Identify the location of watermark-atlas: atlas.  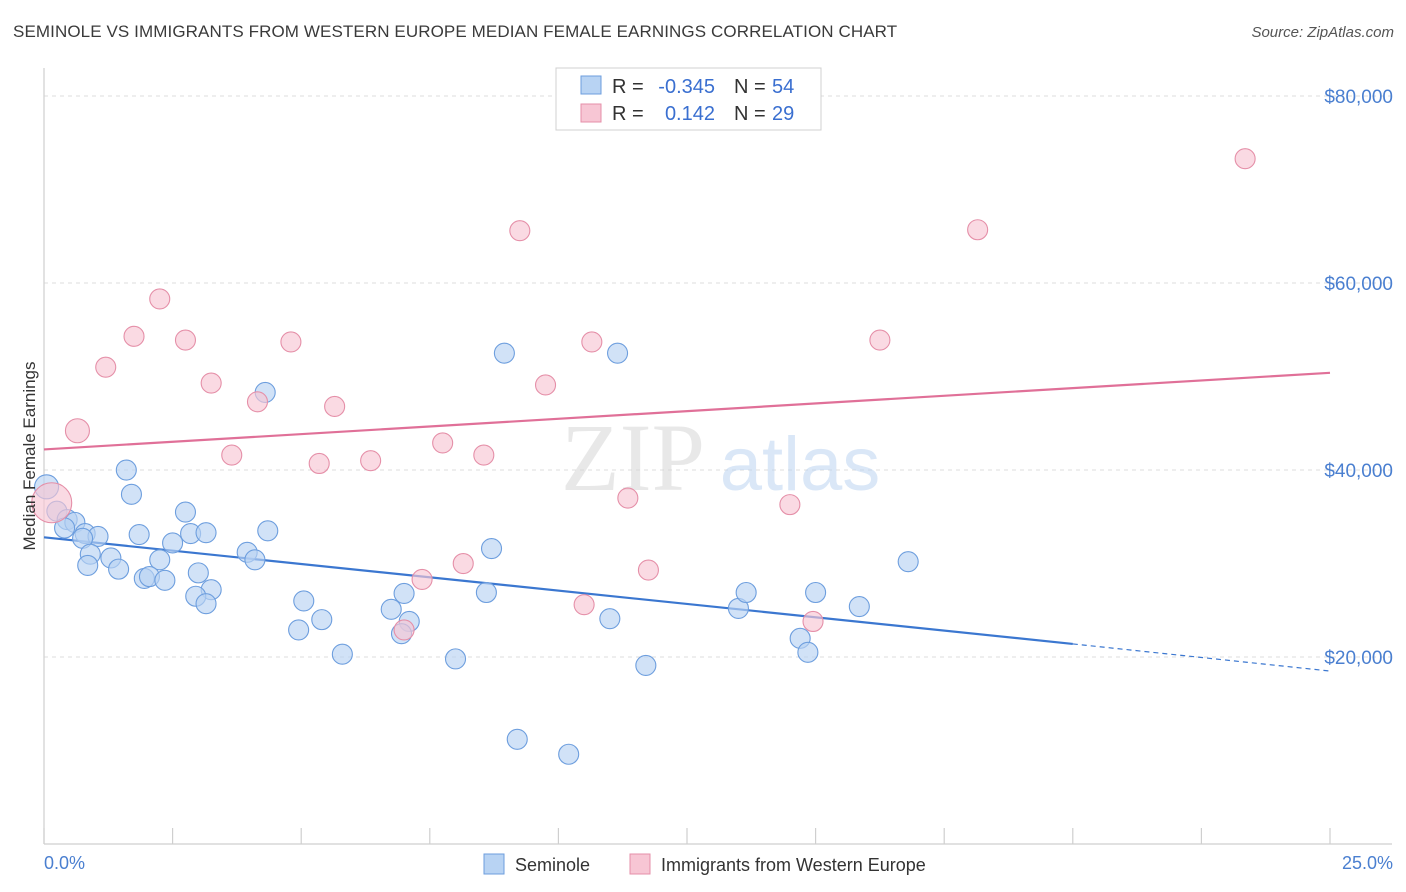
(800, 464).